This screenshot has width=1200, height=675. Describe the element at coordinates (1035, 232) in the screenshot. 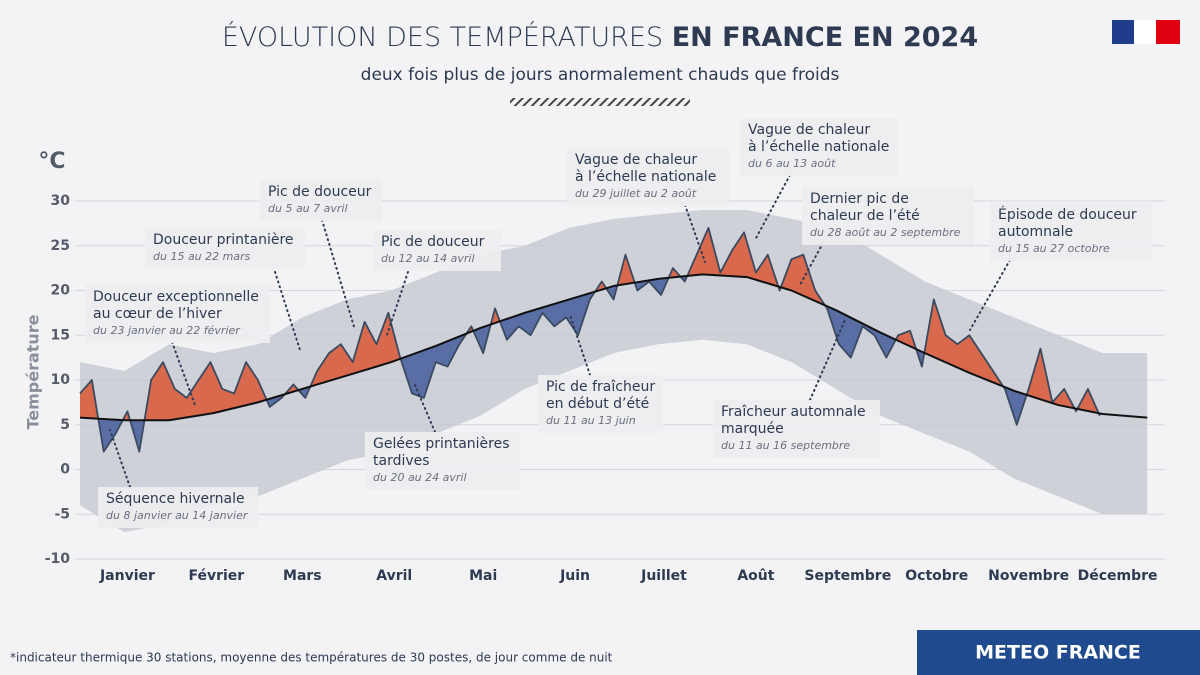

I see `annotation-text: automnale` at that location.